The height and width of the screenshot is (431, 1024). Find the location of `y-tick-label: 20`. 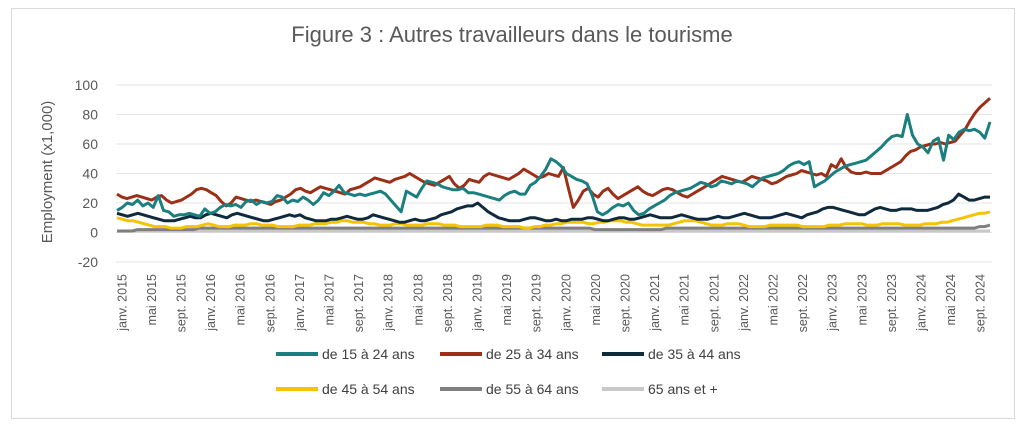

y-tick-label: 20 is located at coordinates (90, 203).